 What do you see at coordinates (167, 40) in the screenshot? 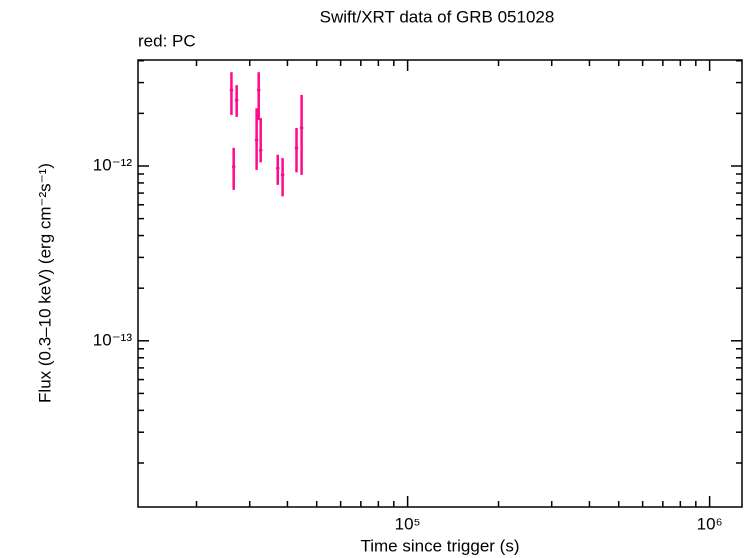
I see `annotation: red: PC` at bounding box center [167, 40].